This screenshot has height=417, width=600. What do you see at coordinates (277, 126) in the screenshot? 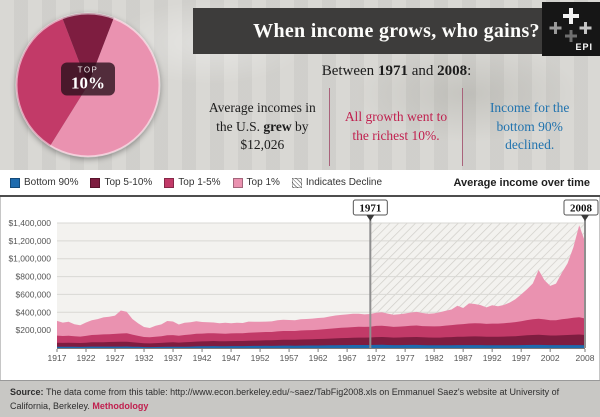
I see `stat-average-grew: grew` at bounding box center [277, 126].